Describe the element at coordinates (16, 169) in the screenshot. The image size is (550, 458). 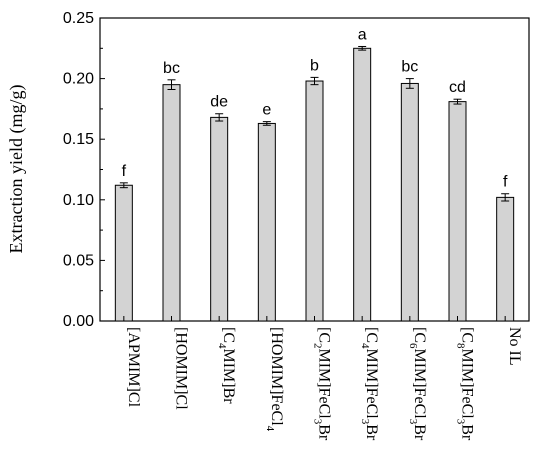
I see `y-axis-title: Extraction yield (mg/g)` at that location.